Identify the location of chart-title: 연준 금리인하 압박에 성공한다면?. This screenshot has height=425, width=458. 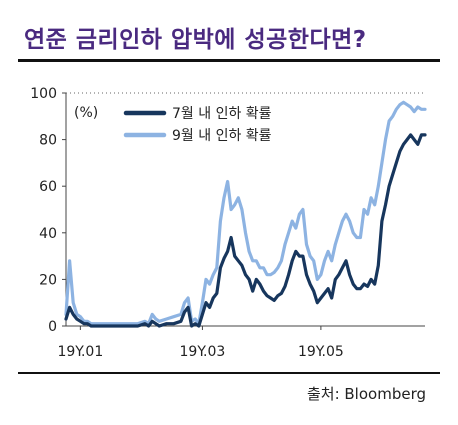
(195, 40).